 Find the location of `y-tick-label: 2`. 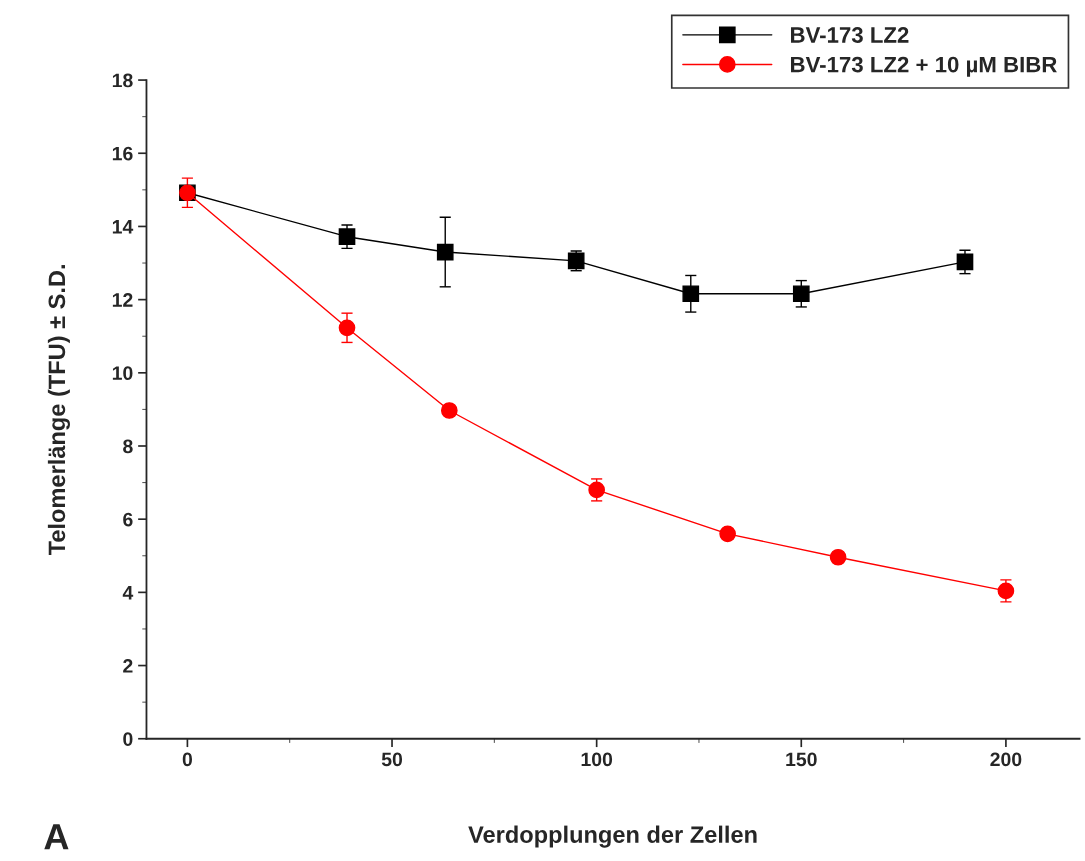

y-tick-label: 2 is located at coordinates (128, 666).